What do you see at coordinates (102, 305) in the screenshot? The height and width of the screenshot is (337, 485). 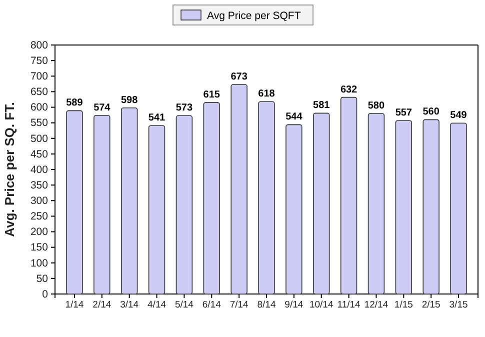 I see `x-tick-label: 2/14` at bounding box center [102, 305].